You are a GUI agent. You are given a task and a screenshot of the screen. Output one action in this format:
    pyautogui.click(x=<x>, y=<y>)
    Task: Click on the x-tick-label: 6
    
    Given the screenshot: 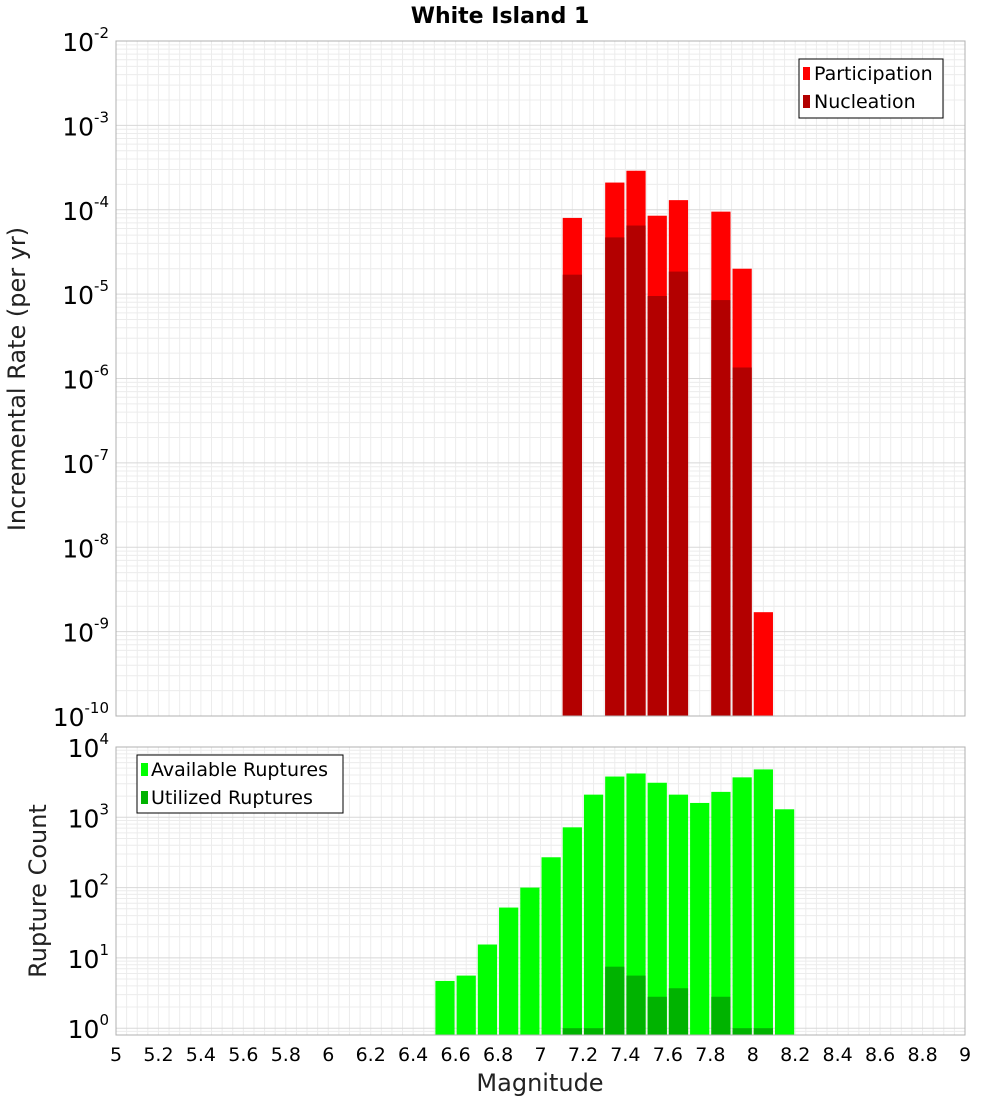 What is the action you would take?
    pyautogui.click(x=328, y=1055)
    